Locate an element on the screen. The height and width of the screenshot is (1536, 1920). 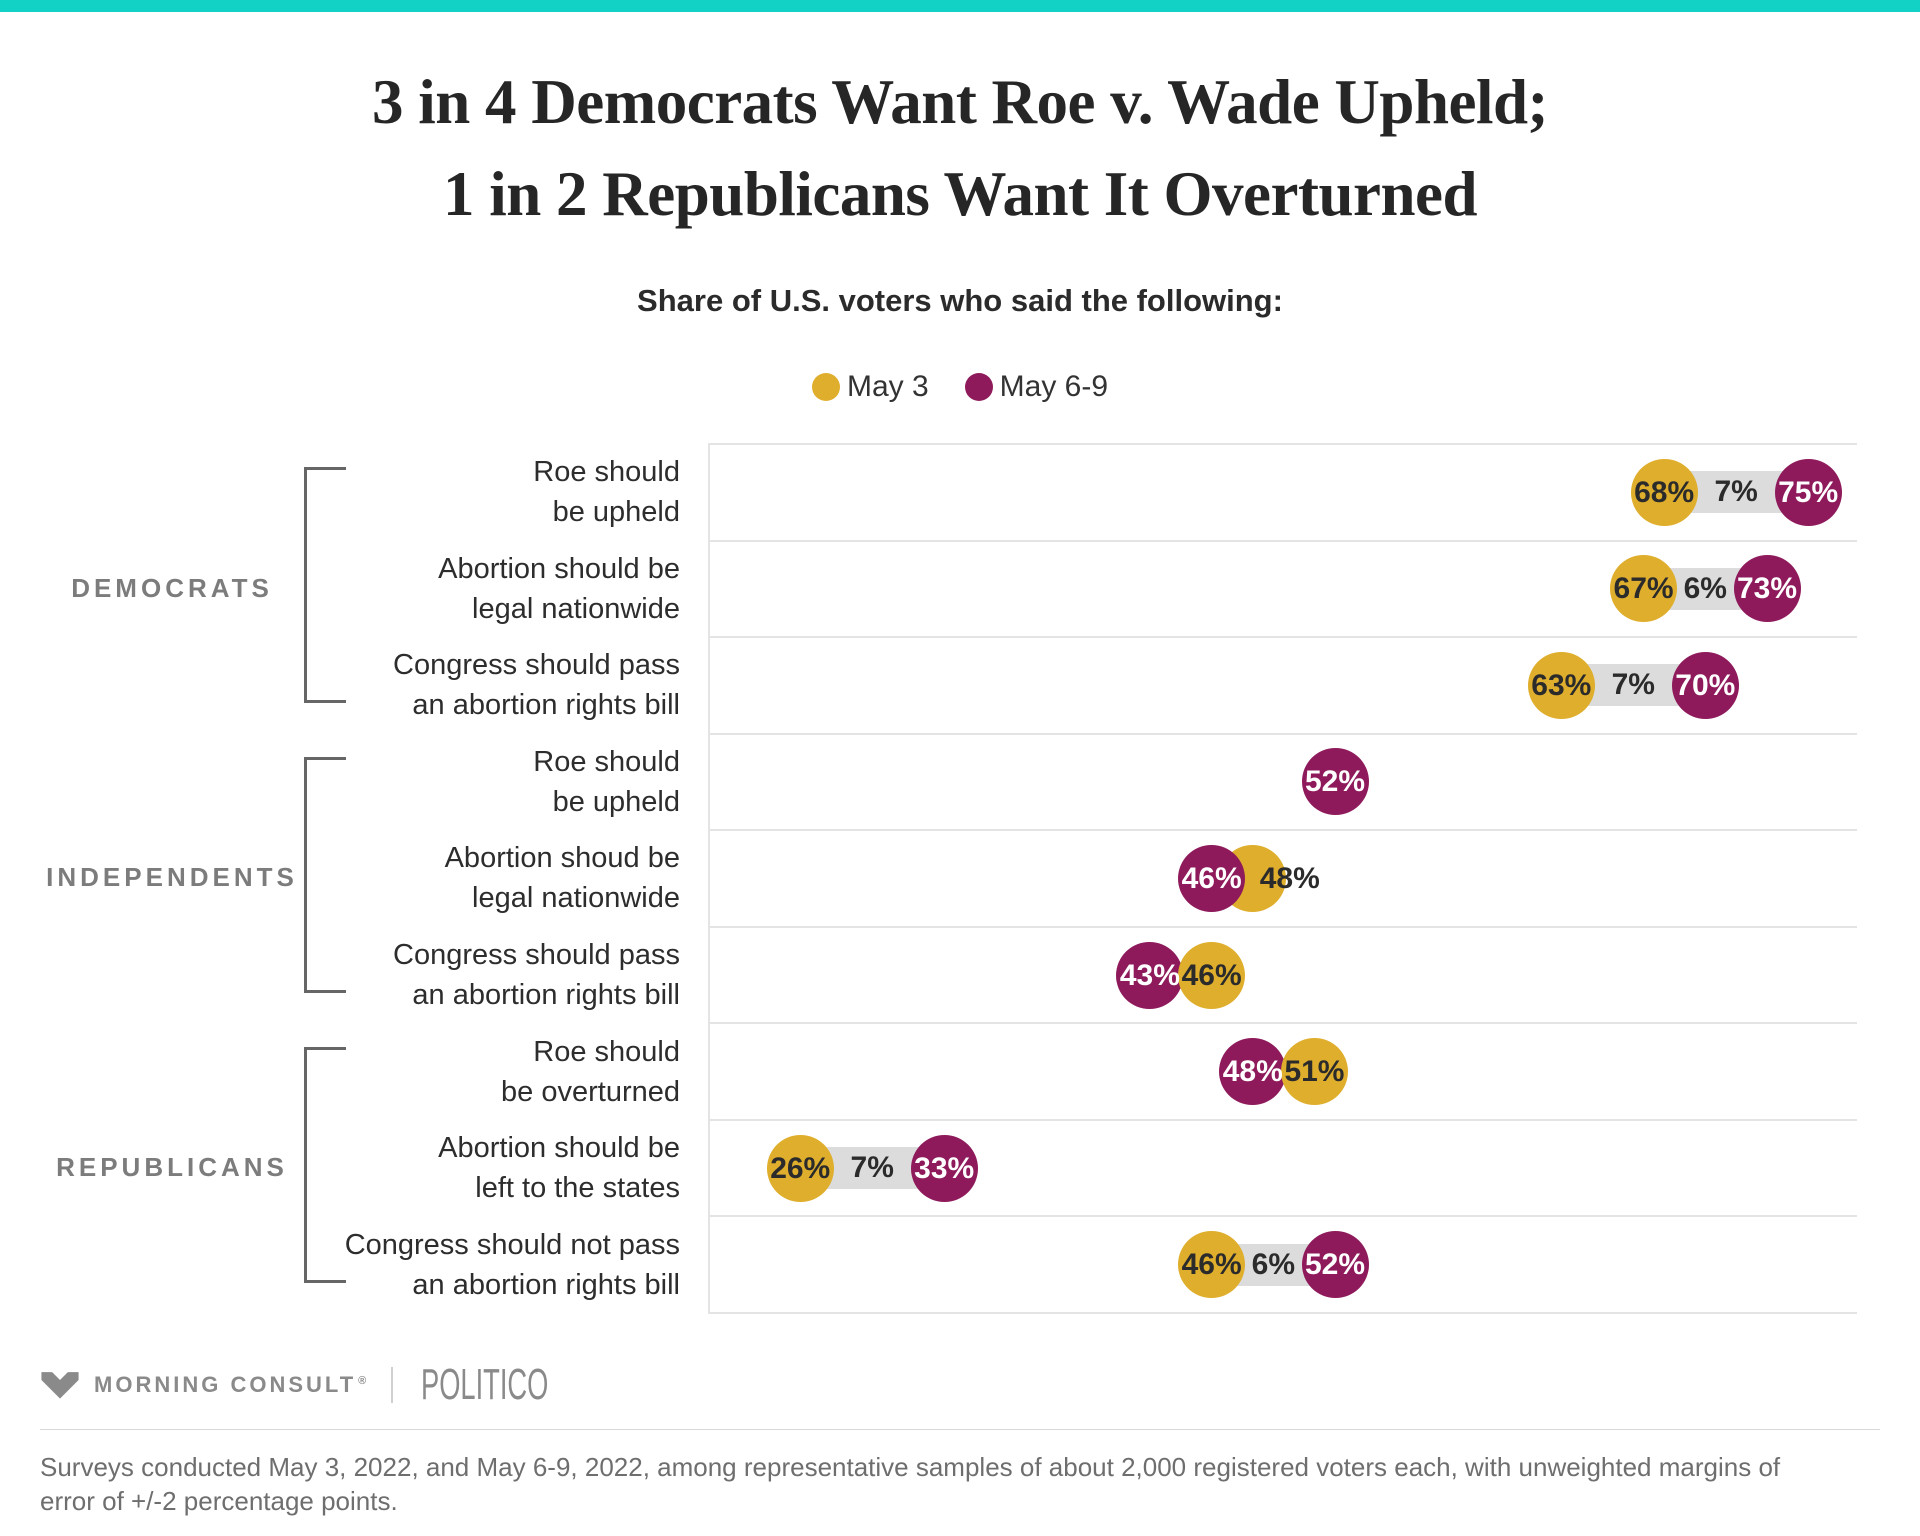
row-label: Abortion shoud be legal nationwide is located at coordinates (470, 878).